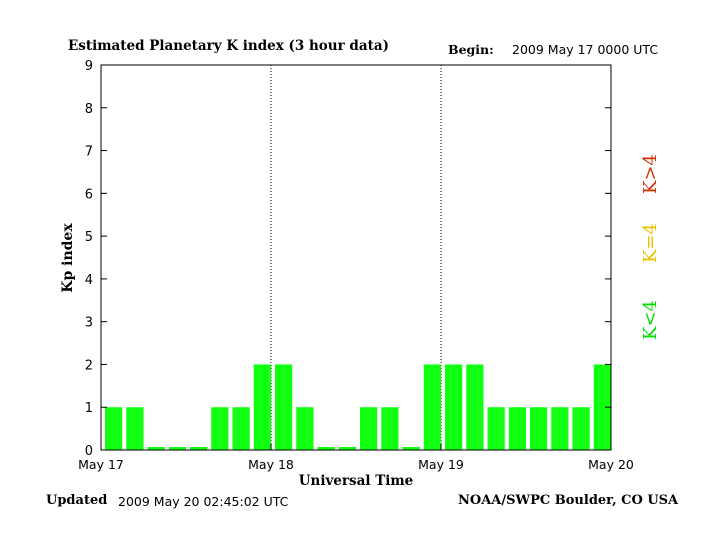  What do you see at coordinates (89, 66) in the screenshot?
I see `y-tick-label: 9` at bounding box center [89, 66].